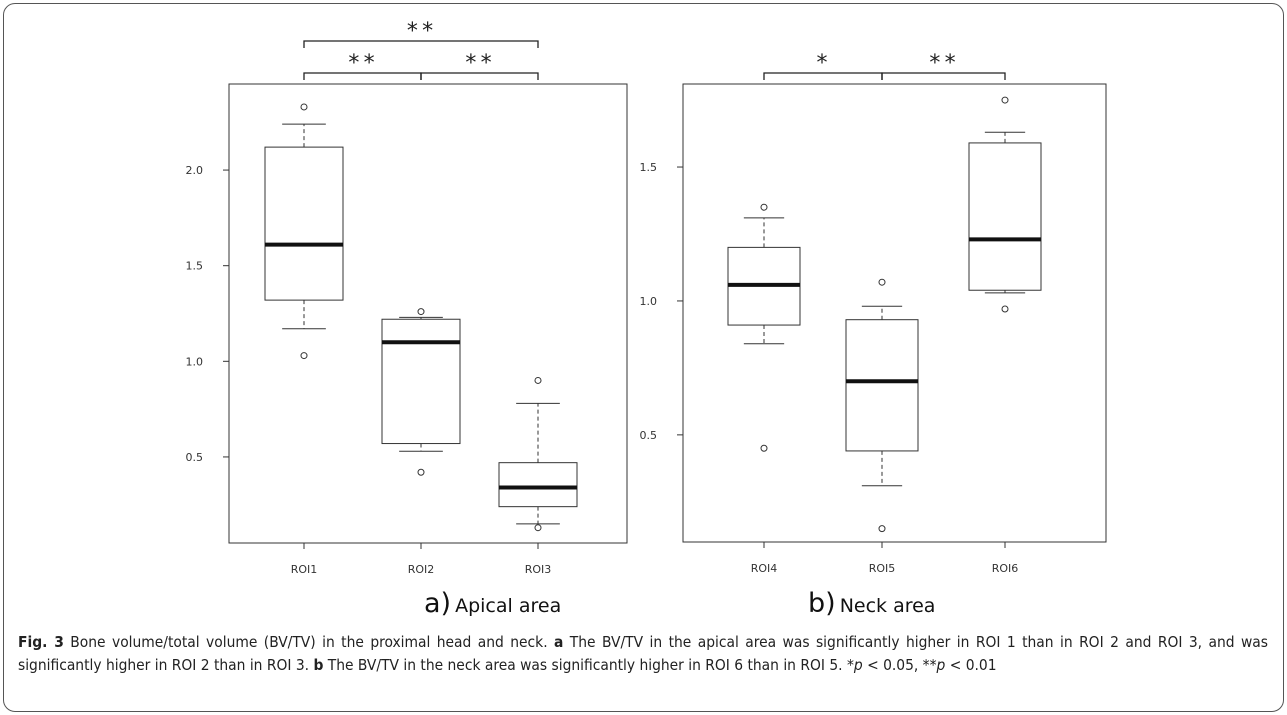  What do you see at coordinates (421, 569) in the screenshot?
I see `x-tick-label: ROI2` at bounding box center [421, 569].